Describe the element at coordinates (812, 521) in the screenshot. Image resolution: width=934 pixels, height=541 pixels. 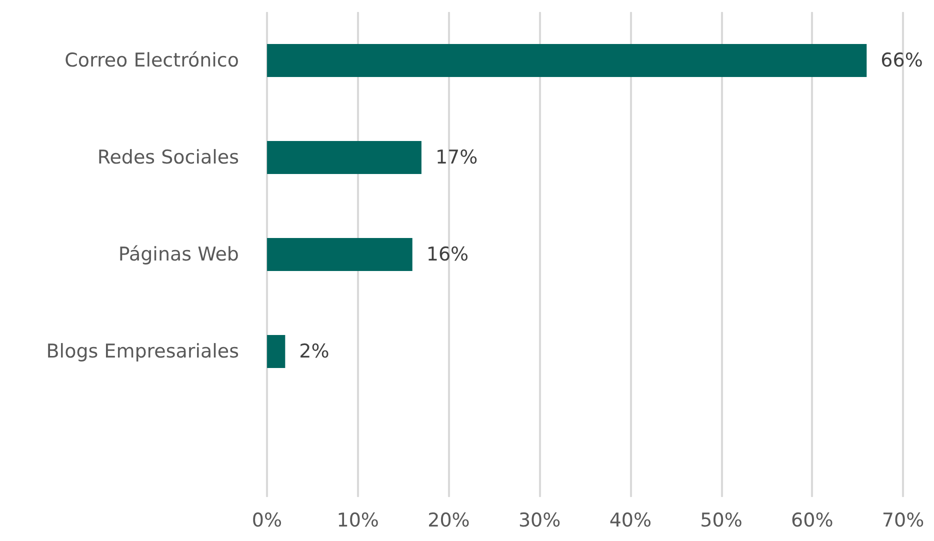
I see `x-tick-label: 60%` at that location.